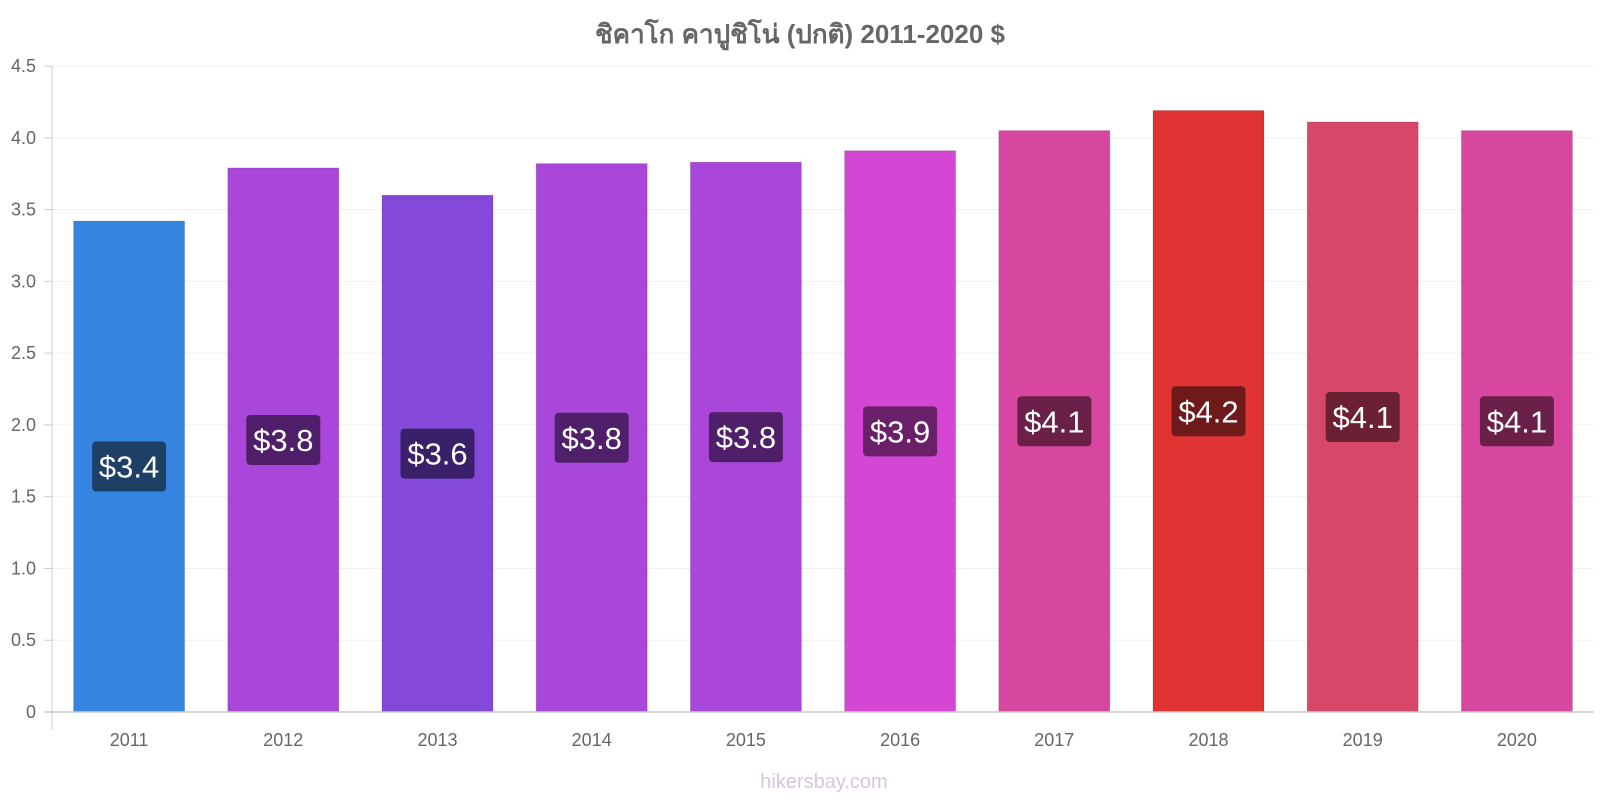 The width and height of the screenshot is (1600, 800). What do you see at coordinates (1054, 740) in the screenshot?
I see `x-tick-label: 2017` at bounding box center [1054, 740].